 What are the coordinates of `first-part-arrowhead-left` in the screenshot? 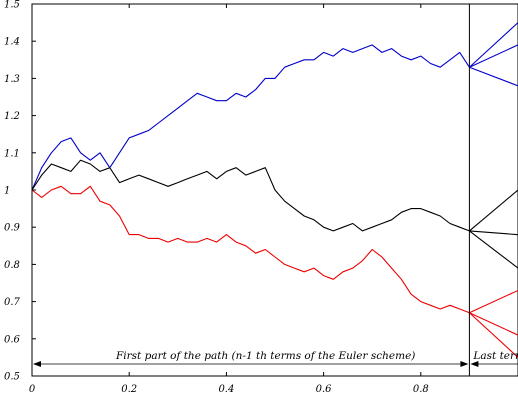 It's located at (37, 364).